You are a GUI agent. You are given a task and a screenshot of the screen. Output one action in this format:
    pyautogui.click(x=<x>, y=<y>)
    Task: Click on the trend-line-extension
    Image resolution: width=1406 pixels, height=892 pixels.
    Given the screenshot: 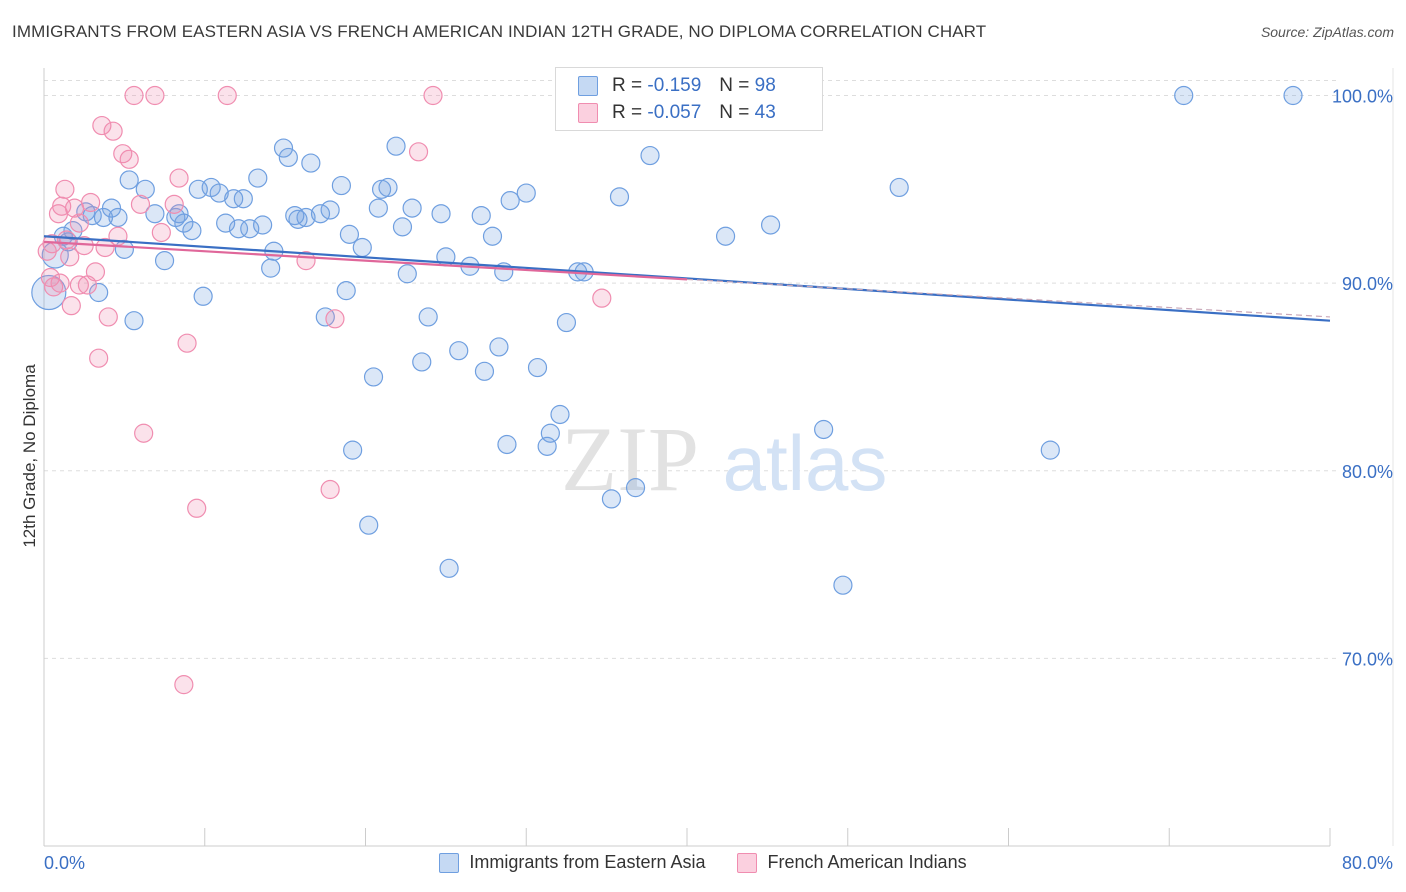 What is the action you would take?
    pyautogui.click(x=1008, y=298)
    